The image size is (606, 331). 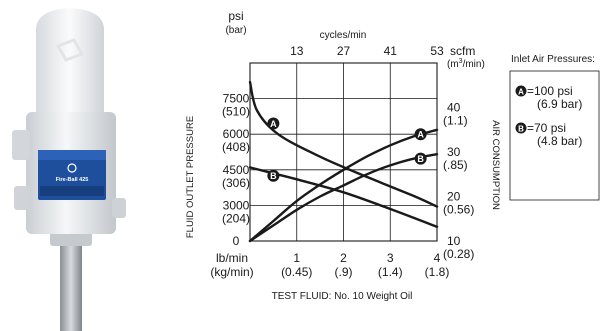 I want to click on y-left-tick-sub-1: (204), so click(x=236, y=218).